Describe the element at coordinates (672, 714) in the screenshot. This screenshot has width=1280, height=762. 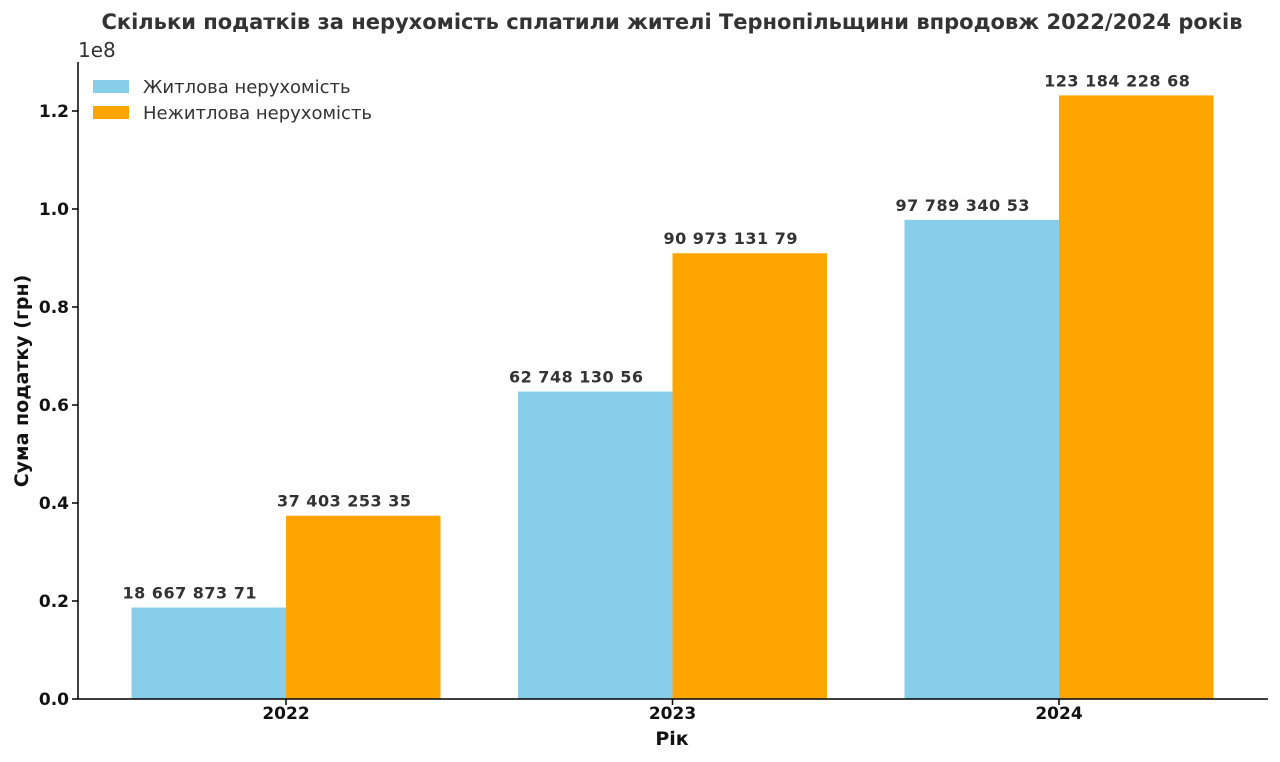
I see `x-tick-label-2023: 2023` at that location.